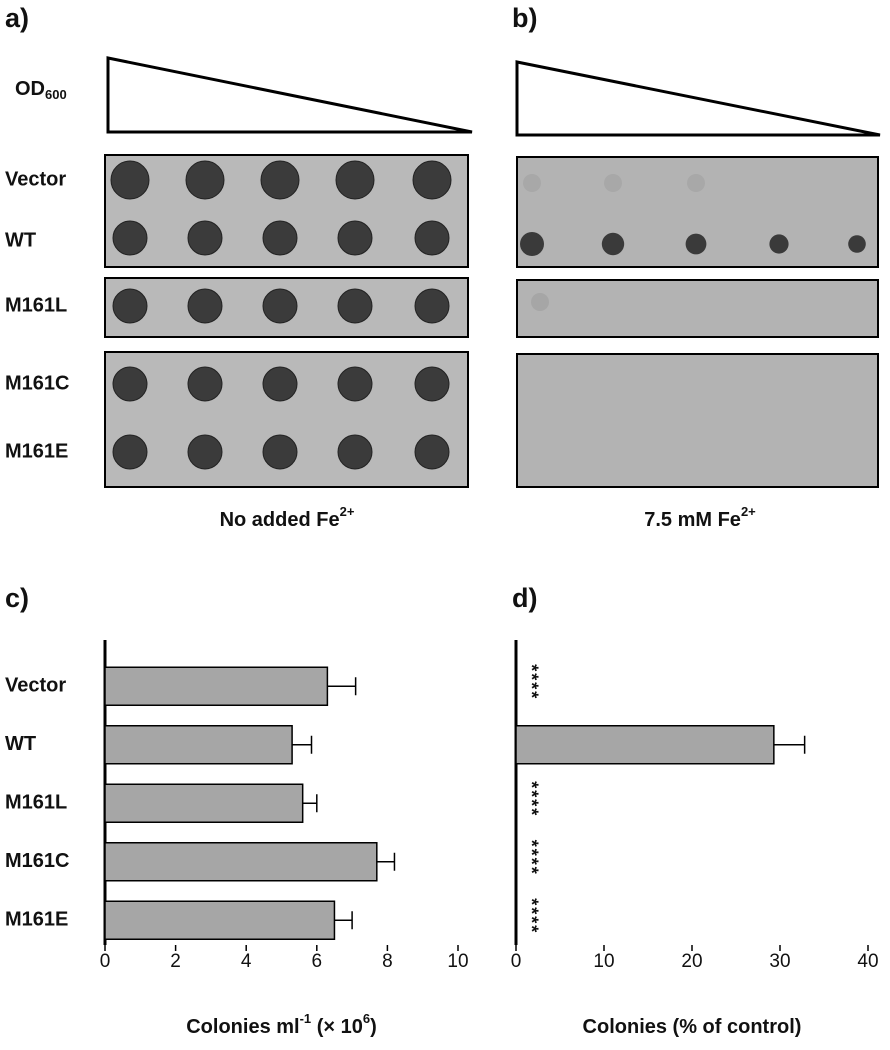 The image size is (890, 1050). I want to click on x-tick-label: 6, so click(317, 961).